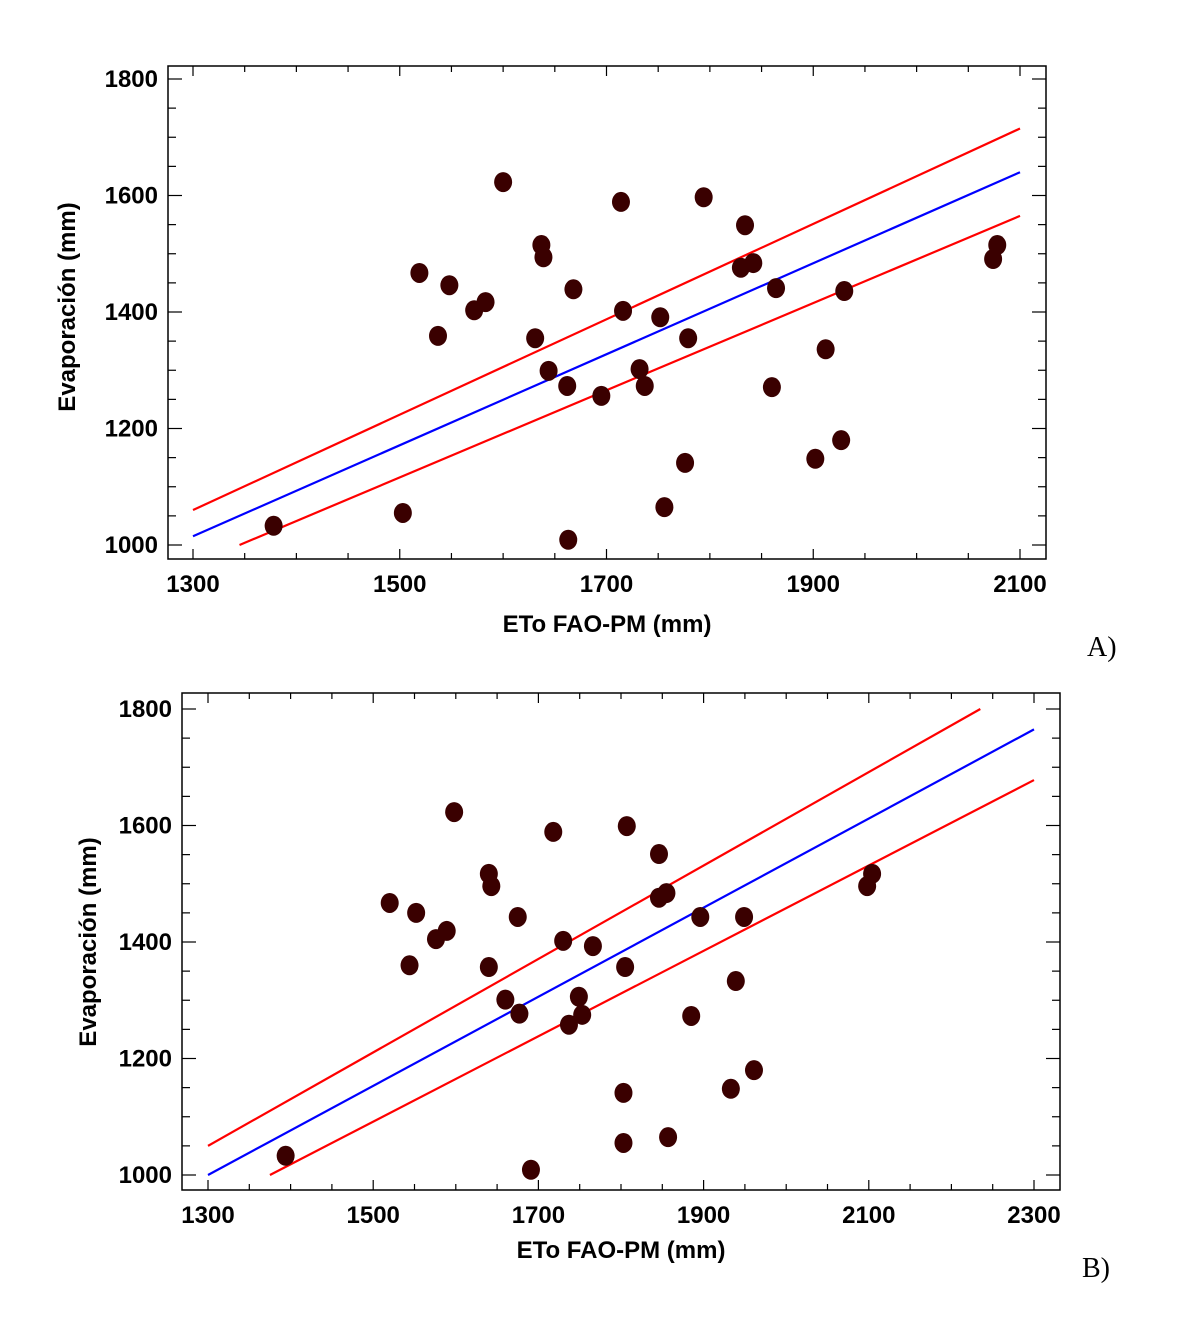 The height and width of the screenshot is (1331, 1181). I want to click on y-tick-label: 1000, so click(131, 545).